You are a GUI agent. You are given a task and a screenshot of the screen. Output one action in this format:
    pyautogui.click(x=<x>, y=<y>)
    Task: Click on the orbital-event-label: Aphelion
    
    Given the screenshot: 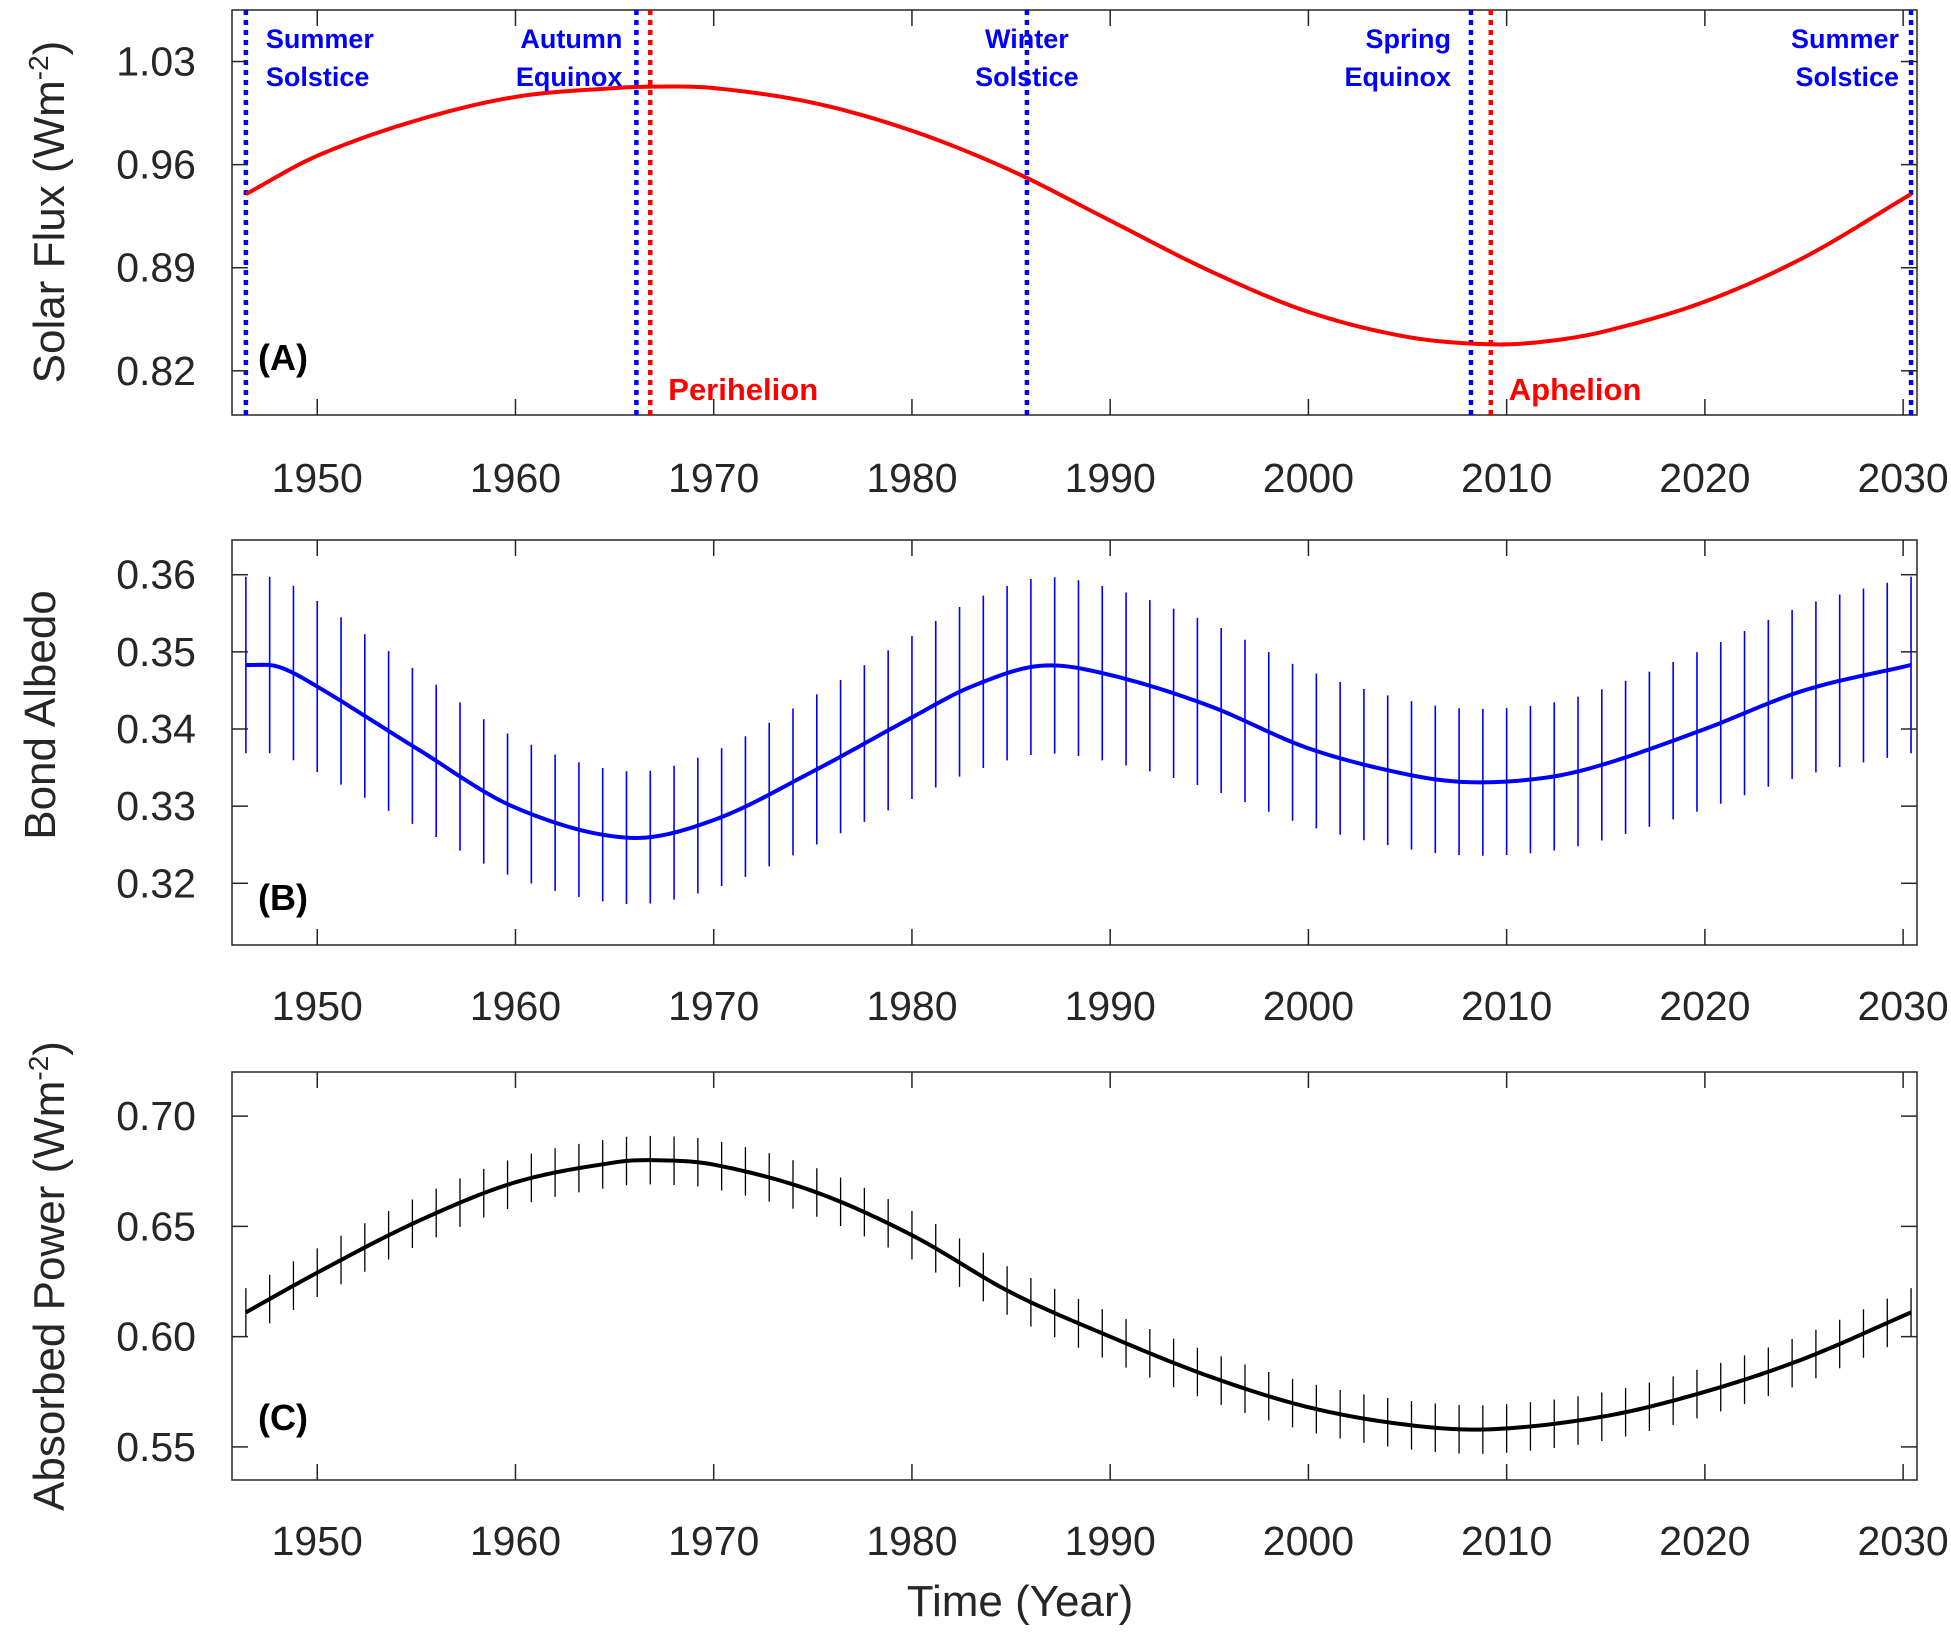 What is the action you would take?
    pyautogui.click(x=1575, y=389)
    